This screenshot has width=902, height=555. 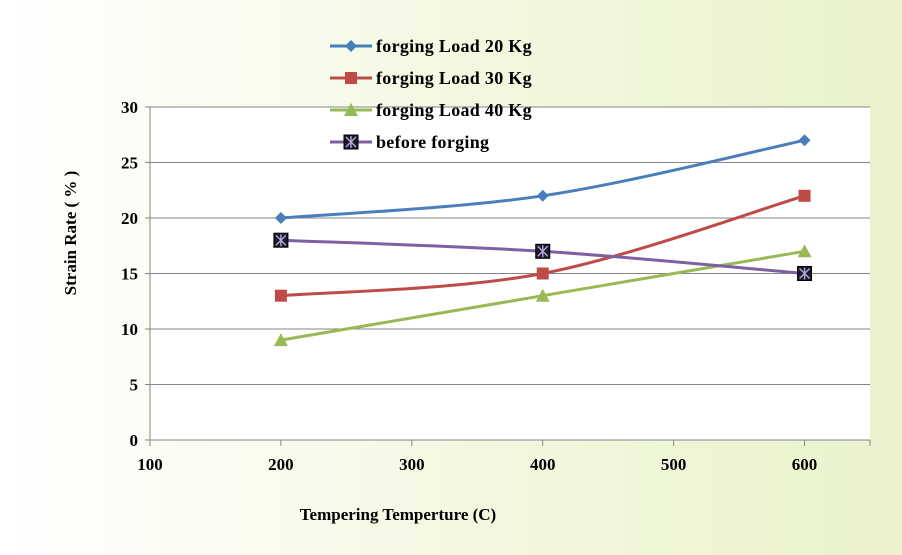 What do you see at coordinates (129, 329) in the screenshot?
I see `y-tick-label: 10` at bounding box center [129, 329].